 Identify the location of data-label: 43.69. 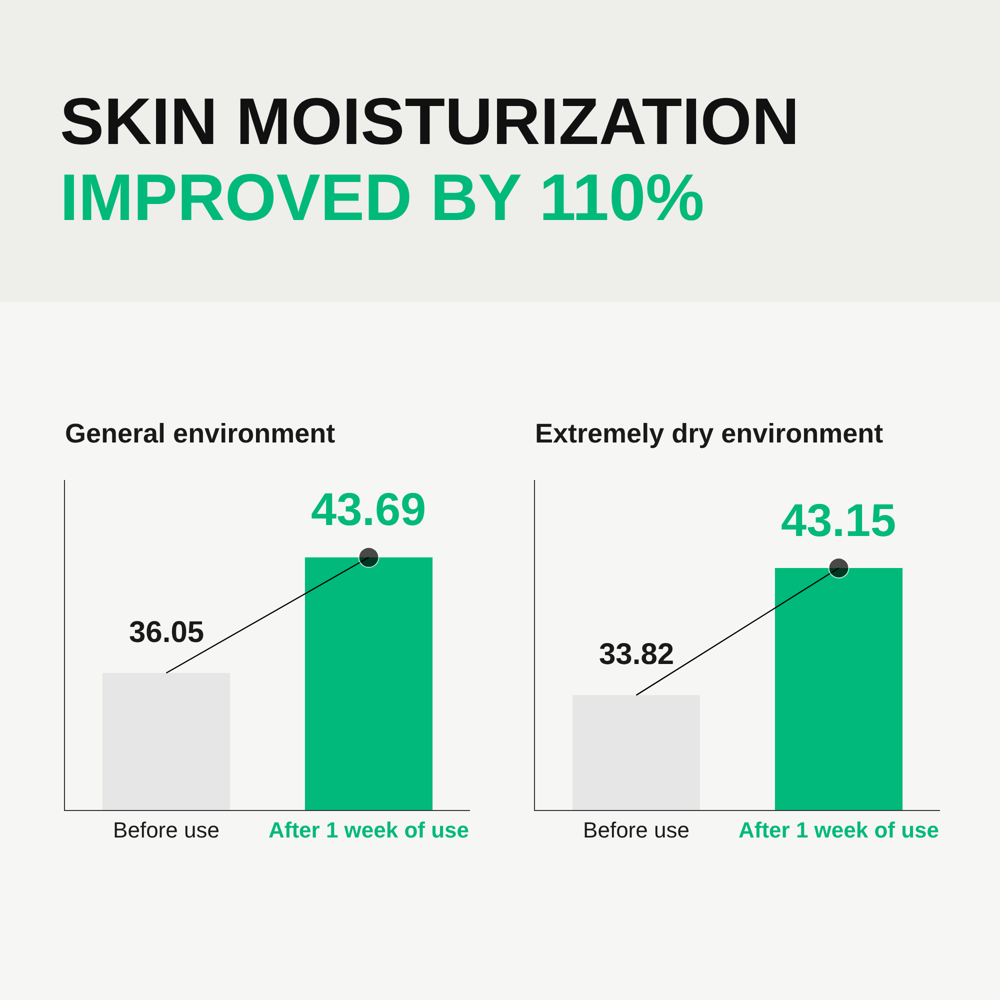
(368, 509).